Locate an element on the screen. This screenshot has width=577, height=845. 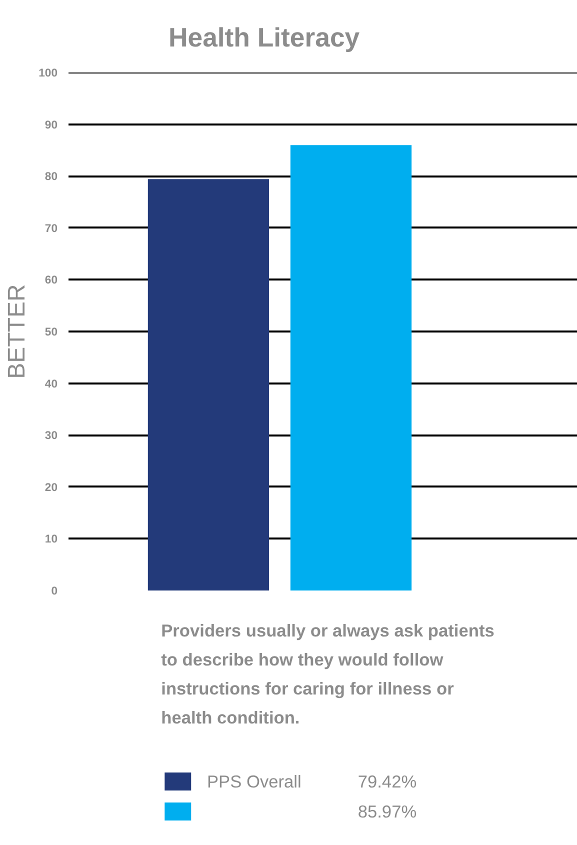
y-tick-label: 50 is located at coordinates (51, 332).